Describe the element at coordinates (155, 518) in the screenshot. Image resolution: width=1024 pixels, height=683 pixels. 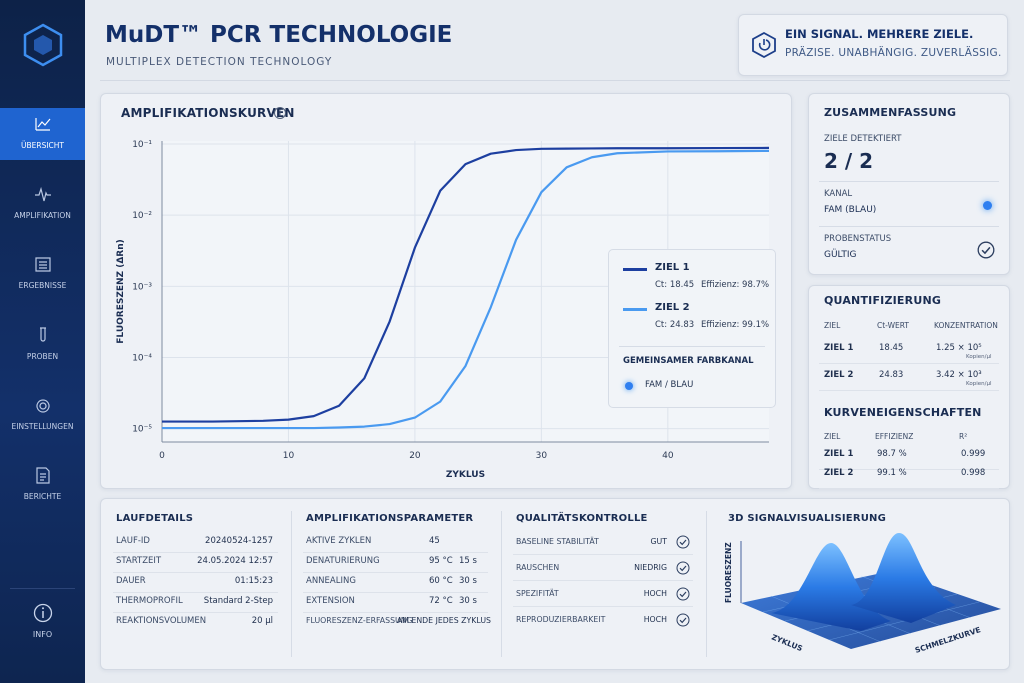
I see `section-title: LAUFDETAILS` at that location.